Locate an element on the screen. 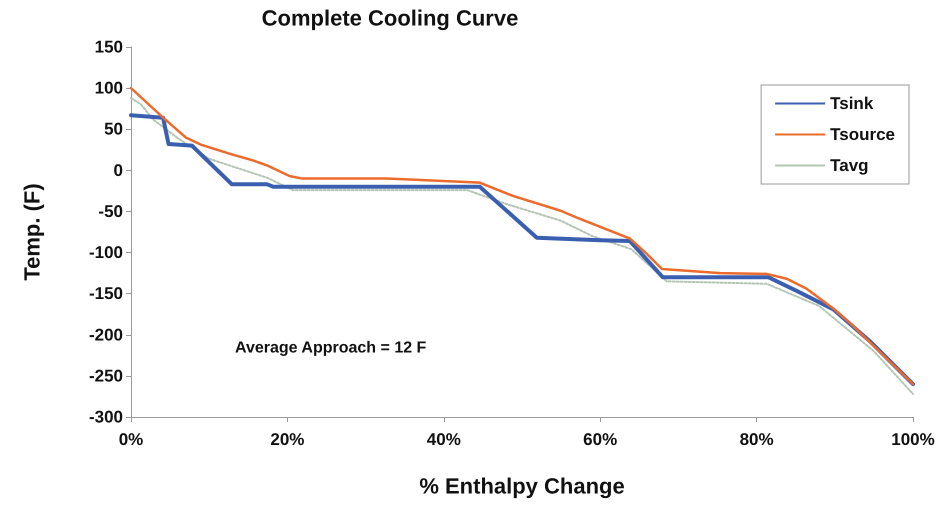 Image resolution: width=949 pixels, height=522 pixels. x-tick-label: 80% is located at coordinates (757, 439).